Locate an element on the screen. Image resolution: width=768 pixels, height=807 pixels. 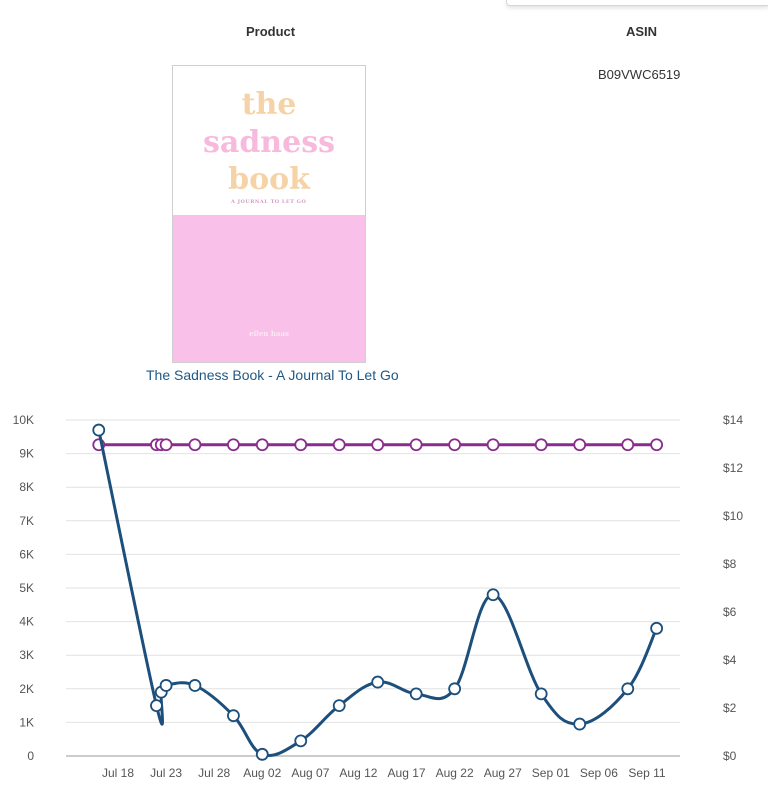
y-left-tick-label: 6K is located at coordinates (26, 554).